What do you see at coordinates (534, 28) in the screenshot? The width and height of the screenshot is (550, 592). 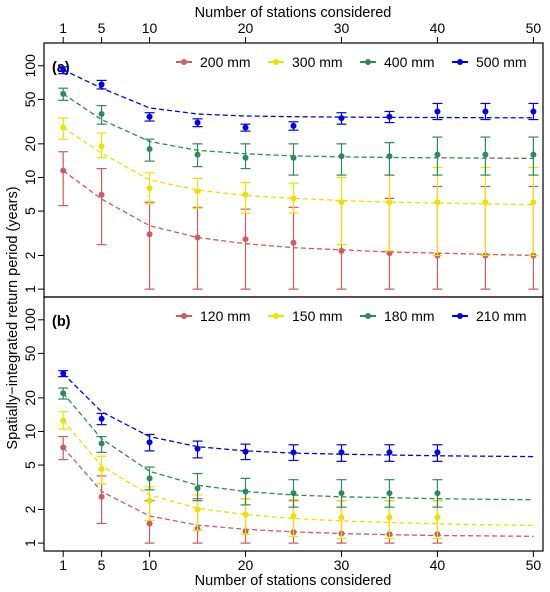 I see `top-x-tick-label: 50` at bounding box center [534, 28].